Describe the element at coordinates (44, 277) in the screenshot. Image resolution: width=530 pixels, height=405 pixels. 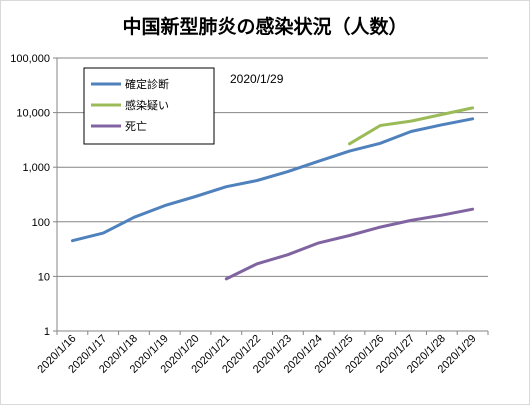
I see `y-tick-label: 10` at that location.